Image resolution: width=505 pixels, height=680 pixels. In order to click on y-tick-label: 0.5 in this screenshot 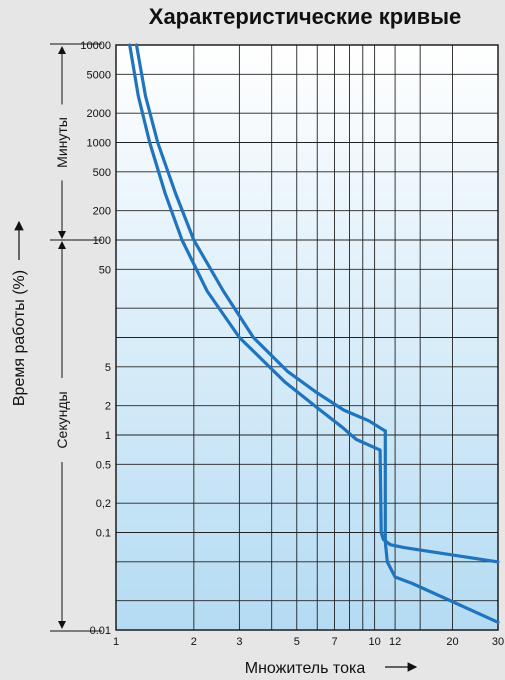, I will do `click(103, 465)`.